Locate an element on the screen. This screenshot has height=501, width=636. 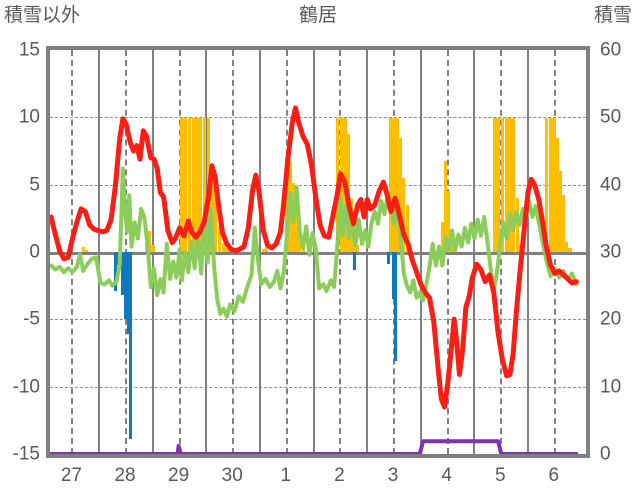
x-axis-tick: 2 is located at coordinates (339, 475).